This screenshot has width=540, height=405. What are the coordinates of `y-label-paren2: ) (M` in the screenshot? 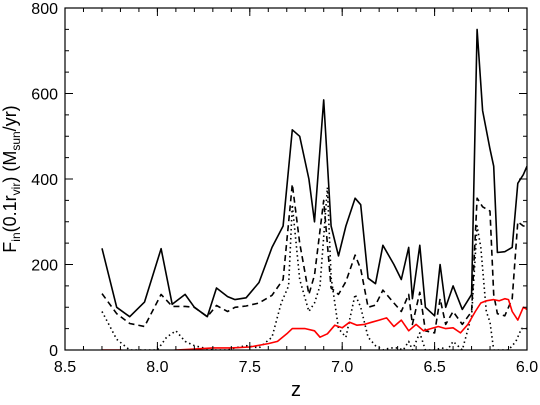 It's located at (10, 167).